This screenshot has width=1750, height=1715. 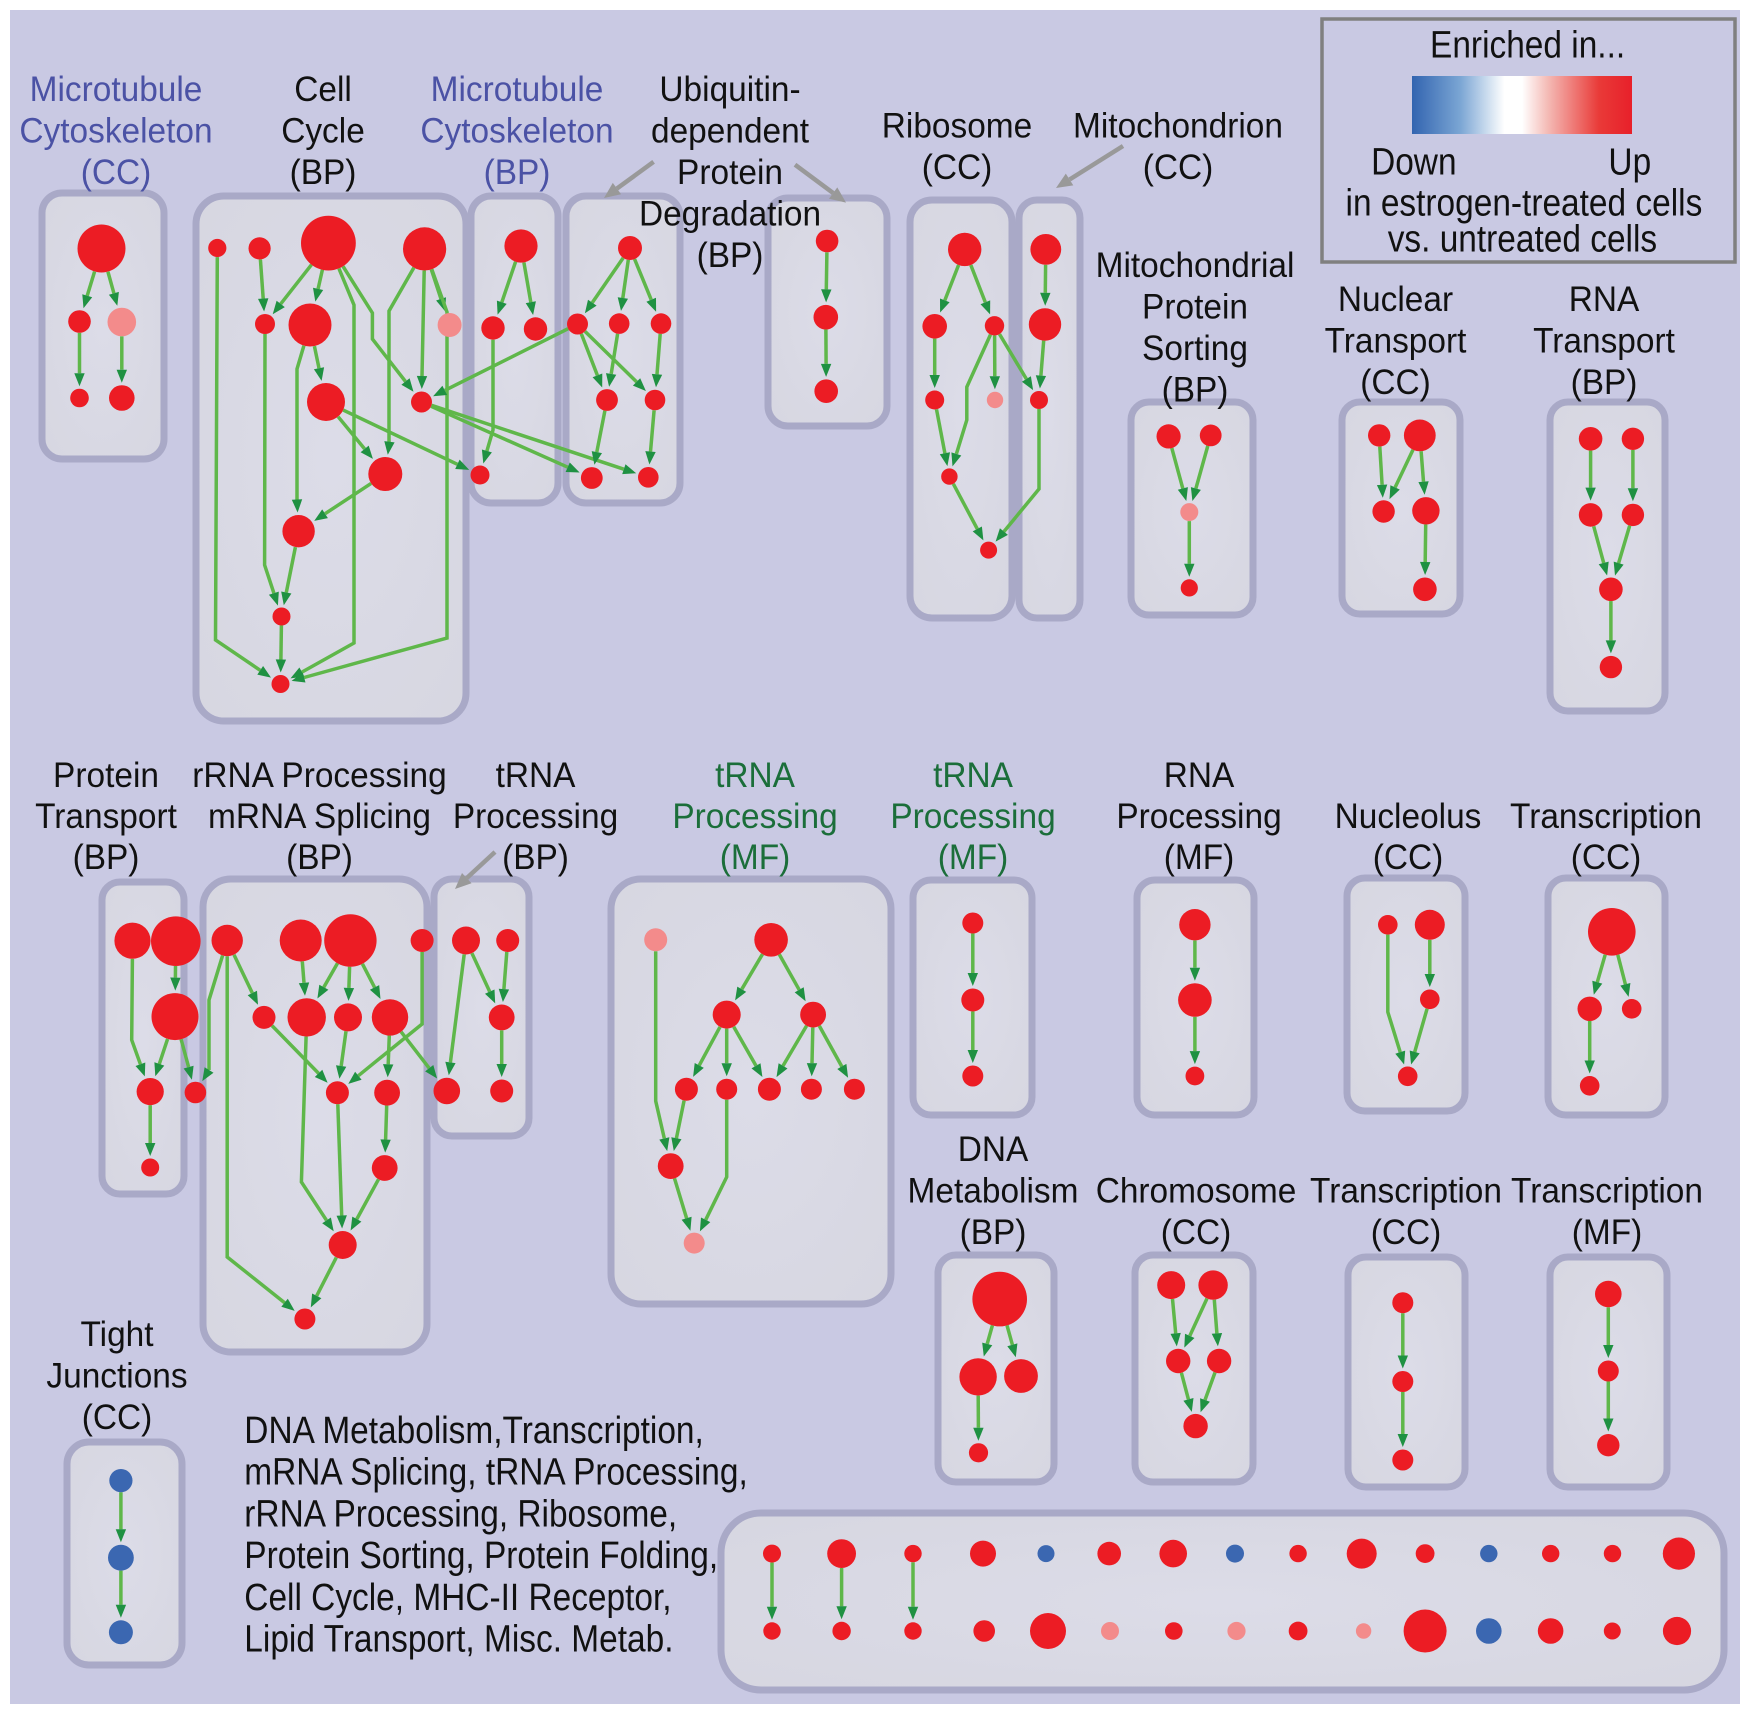 I want to click on svg-text: Metabolism, so click(x=993, y=1191).